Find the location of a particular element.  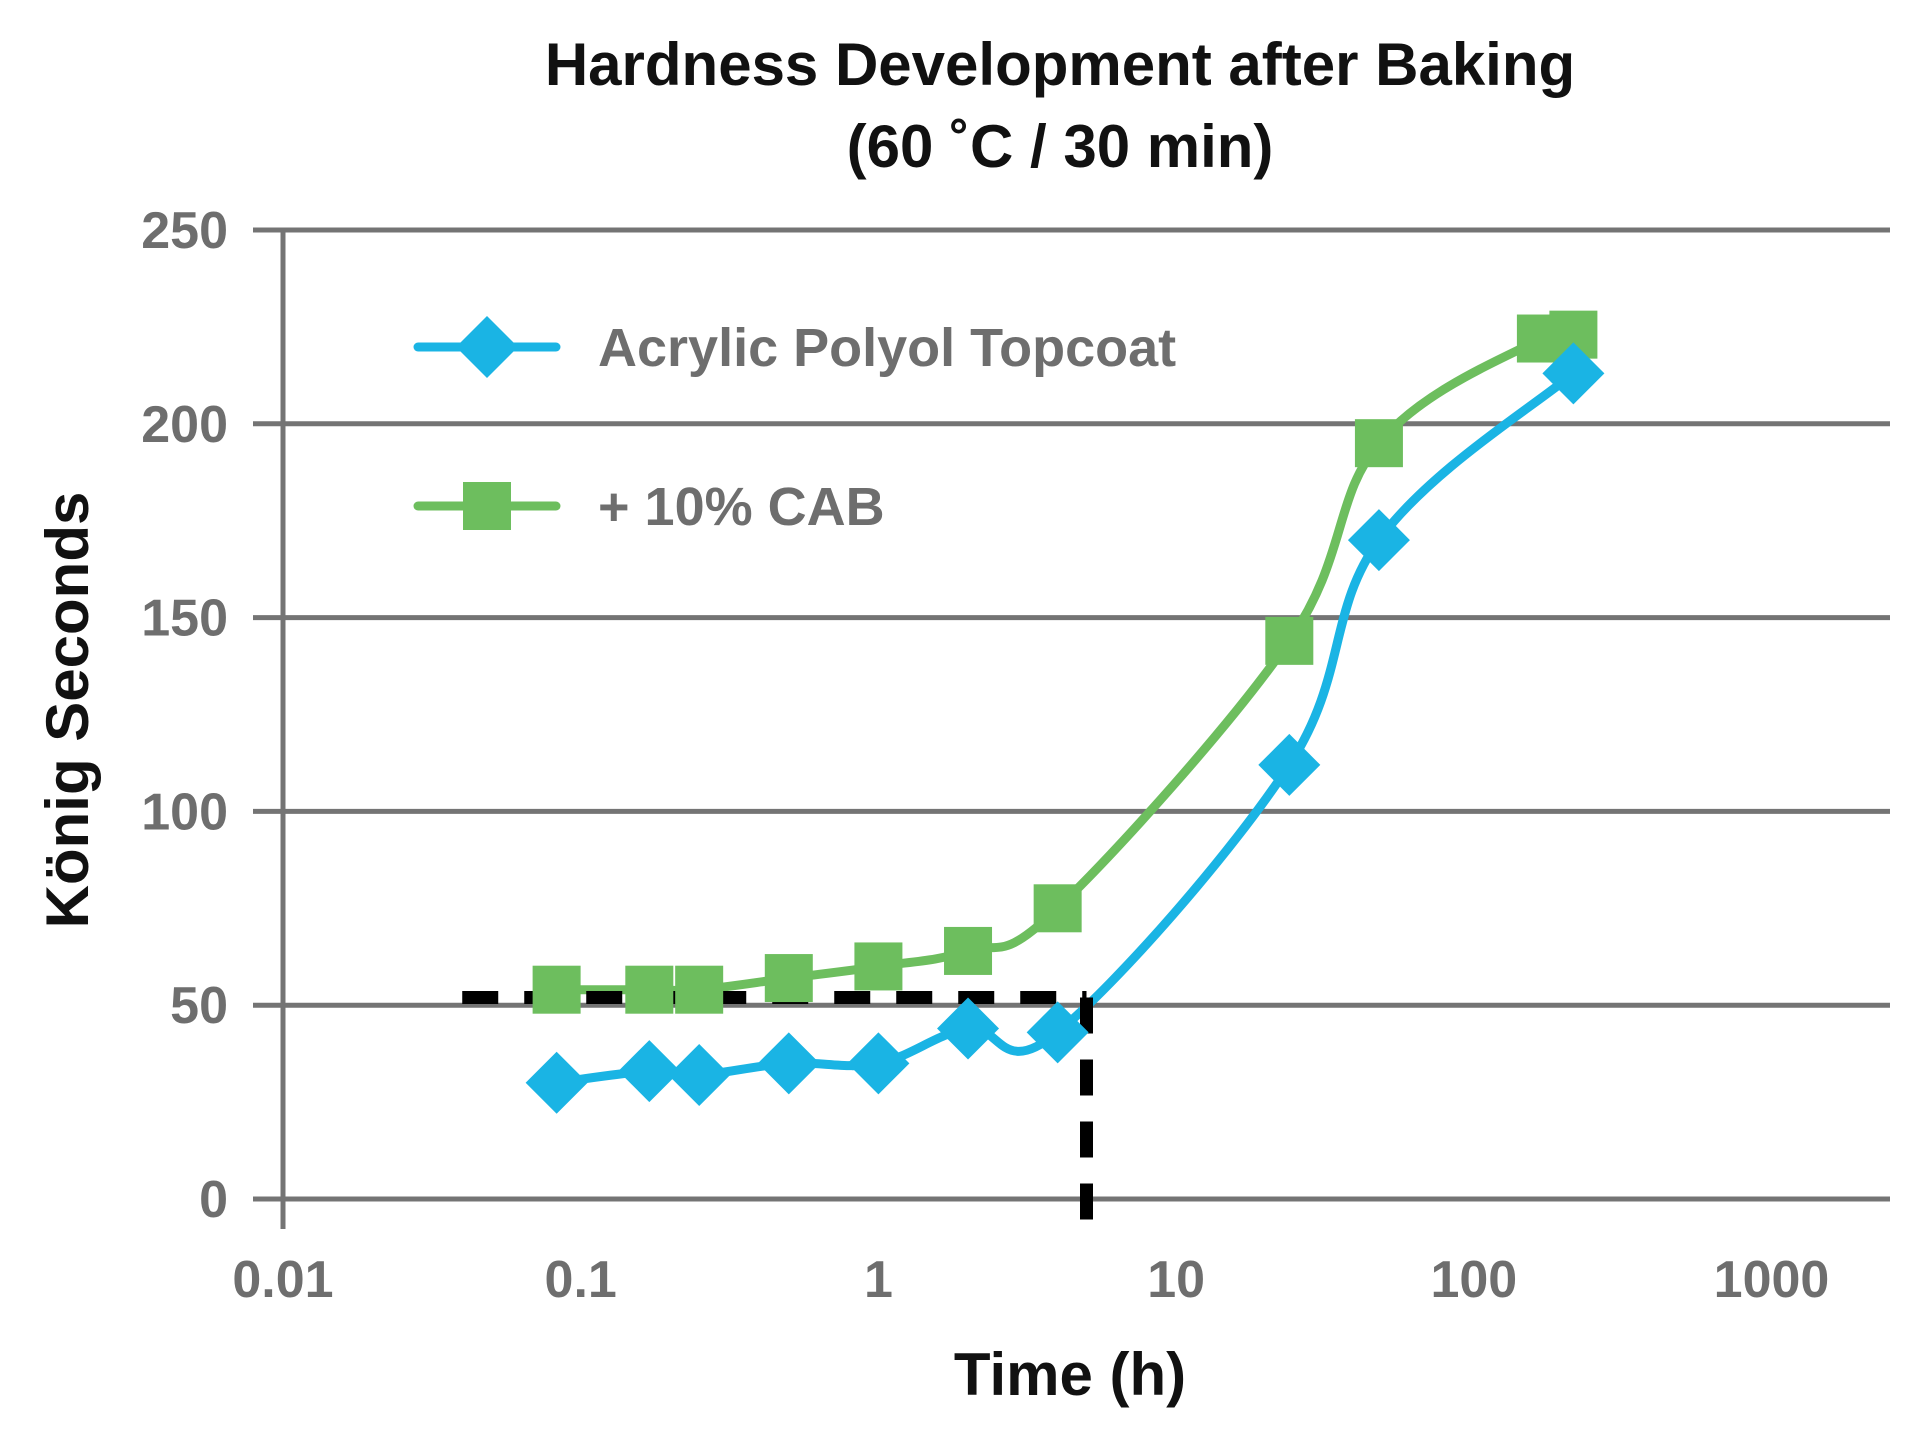

x-tick-labels: 0.01 0.1 1 10 100 1000 is located at coordinates (1030, 1280).